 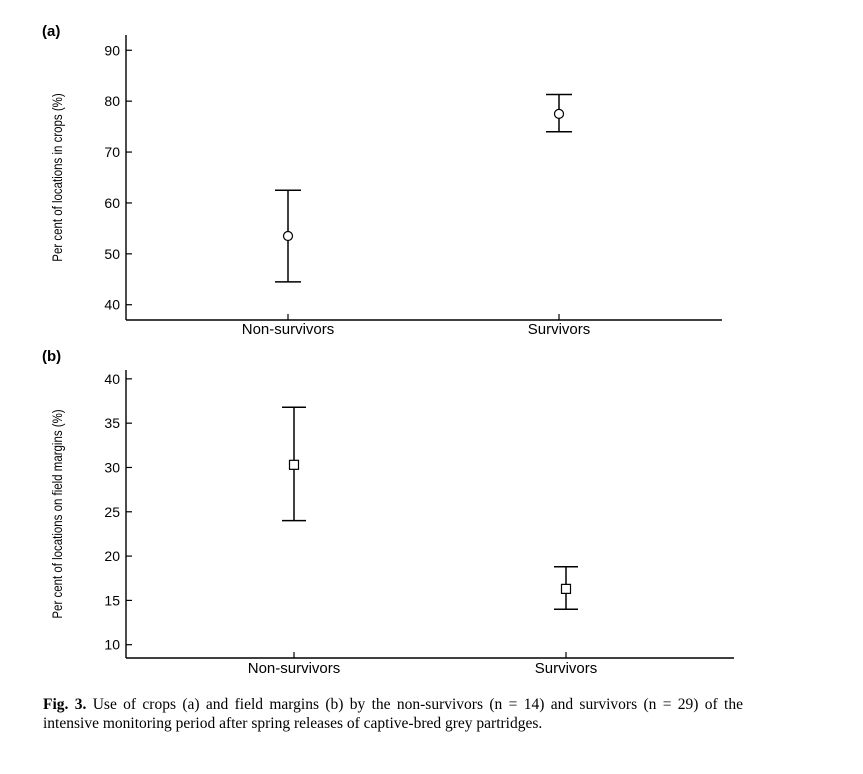 What do you see at coordinates (57, 177) in the screenshot?
I see `y-axis-title: Per cent of locations in crops (%)` at bounding box center [57, 177].